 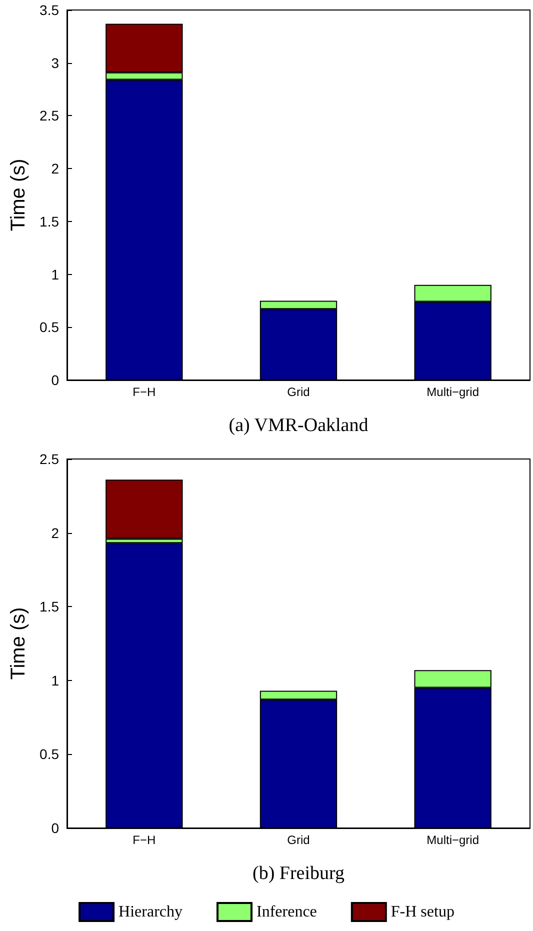 I want to click on y-tick-label: 3, so click(x=55, y=62).